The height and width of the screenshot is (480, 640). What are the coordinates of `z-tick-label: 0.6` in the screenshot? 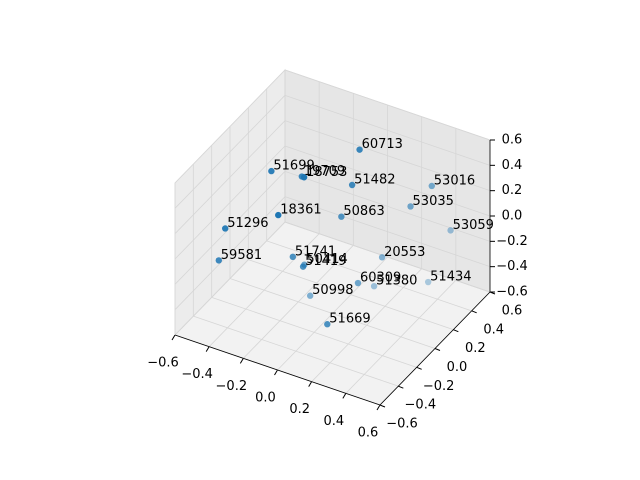 It's located at (512, 140).